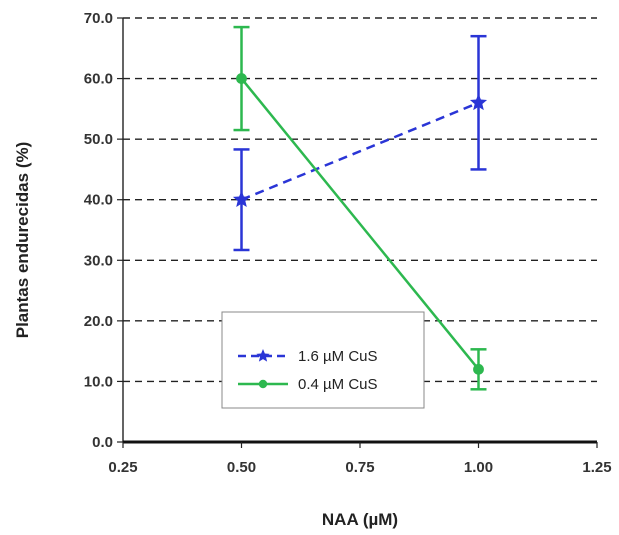 This screenshot has width=619, height=535. Describe the element at coordinates (98, 79) in the screenshot. I see `y-tick-label: 60.0` at that location.